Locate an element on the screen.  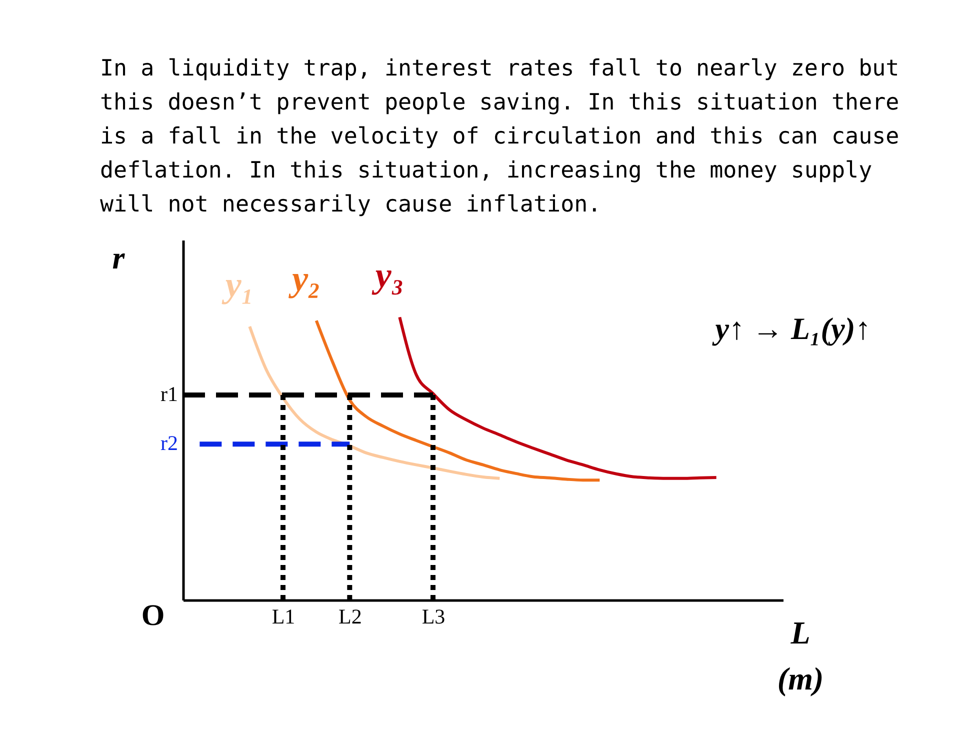
series-label: r2 is located at coordinates (169, 443).